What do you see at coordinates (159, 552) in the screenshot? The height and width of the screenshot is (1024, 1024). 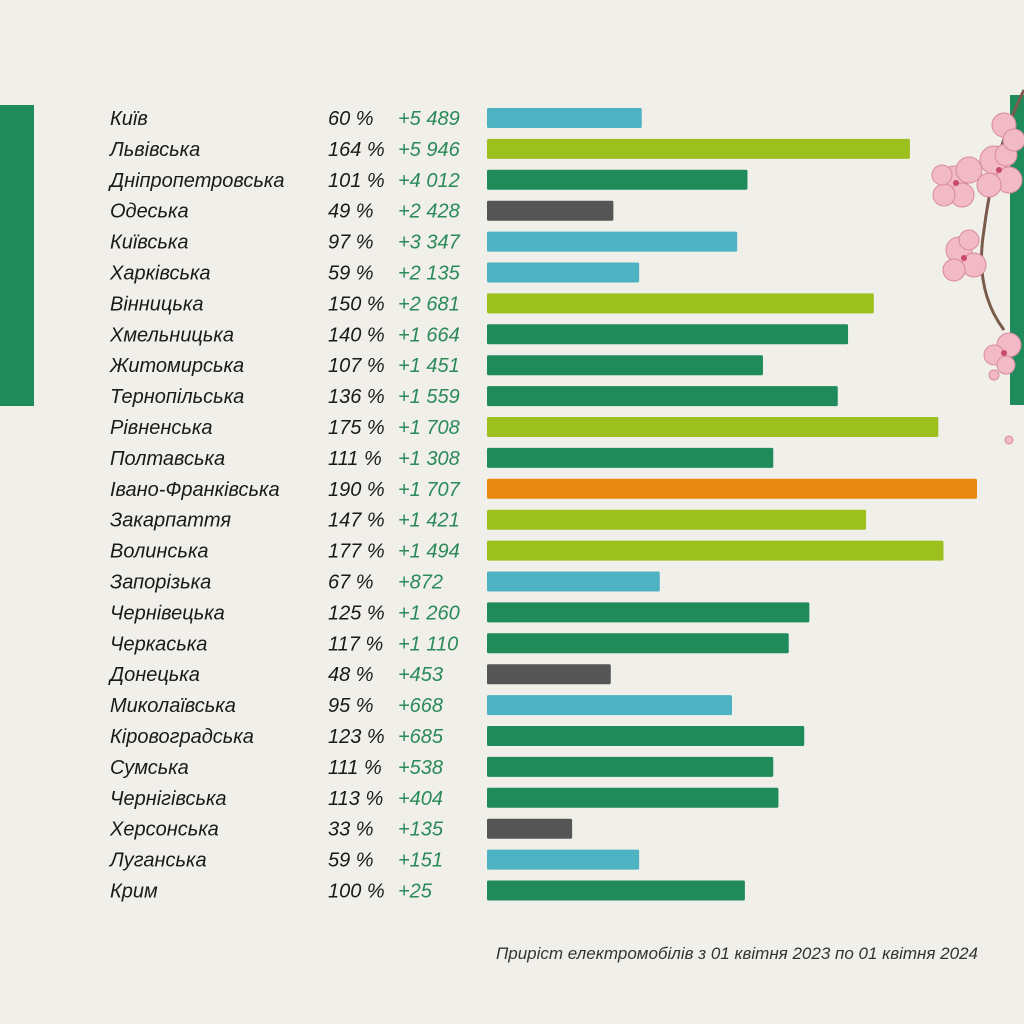 I see `region-label: Волинська` at bounding box center [159, 552].